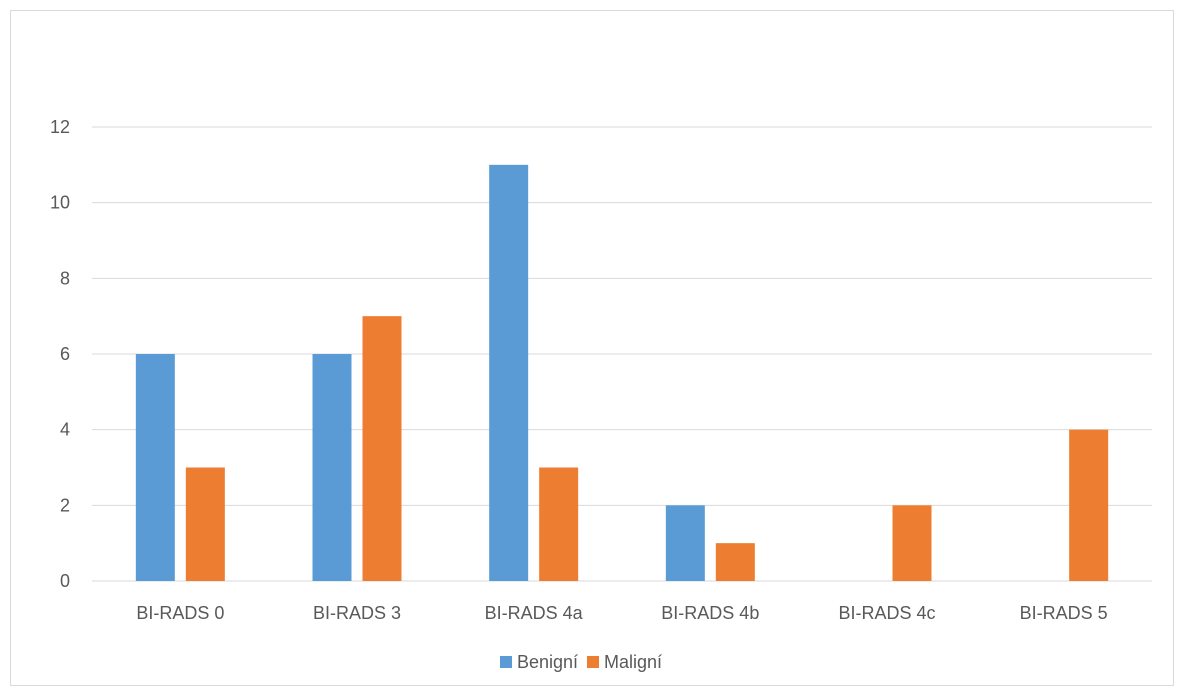 The image size is (1184, 696). I want to click on y-tick-label: 2, so click(65, 505).